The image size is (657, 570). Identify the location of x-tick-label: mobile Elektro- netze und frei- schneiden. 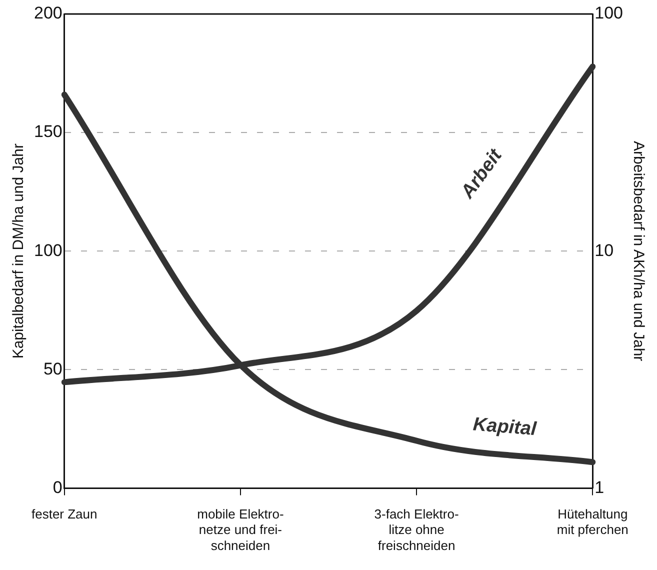
(240, 529).